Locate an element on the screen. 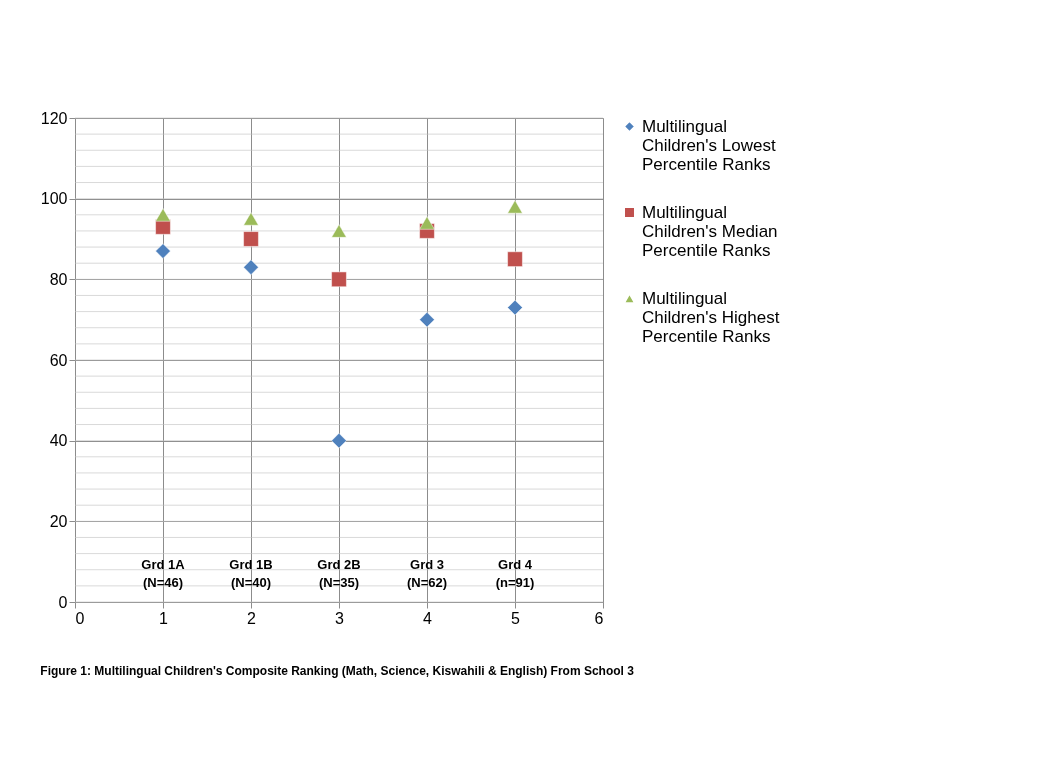 Image resolution: width=1038 pixels, height=761 pixels. x-tick-label: 6 is located at coordinates (599, 618).